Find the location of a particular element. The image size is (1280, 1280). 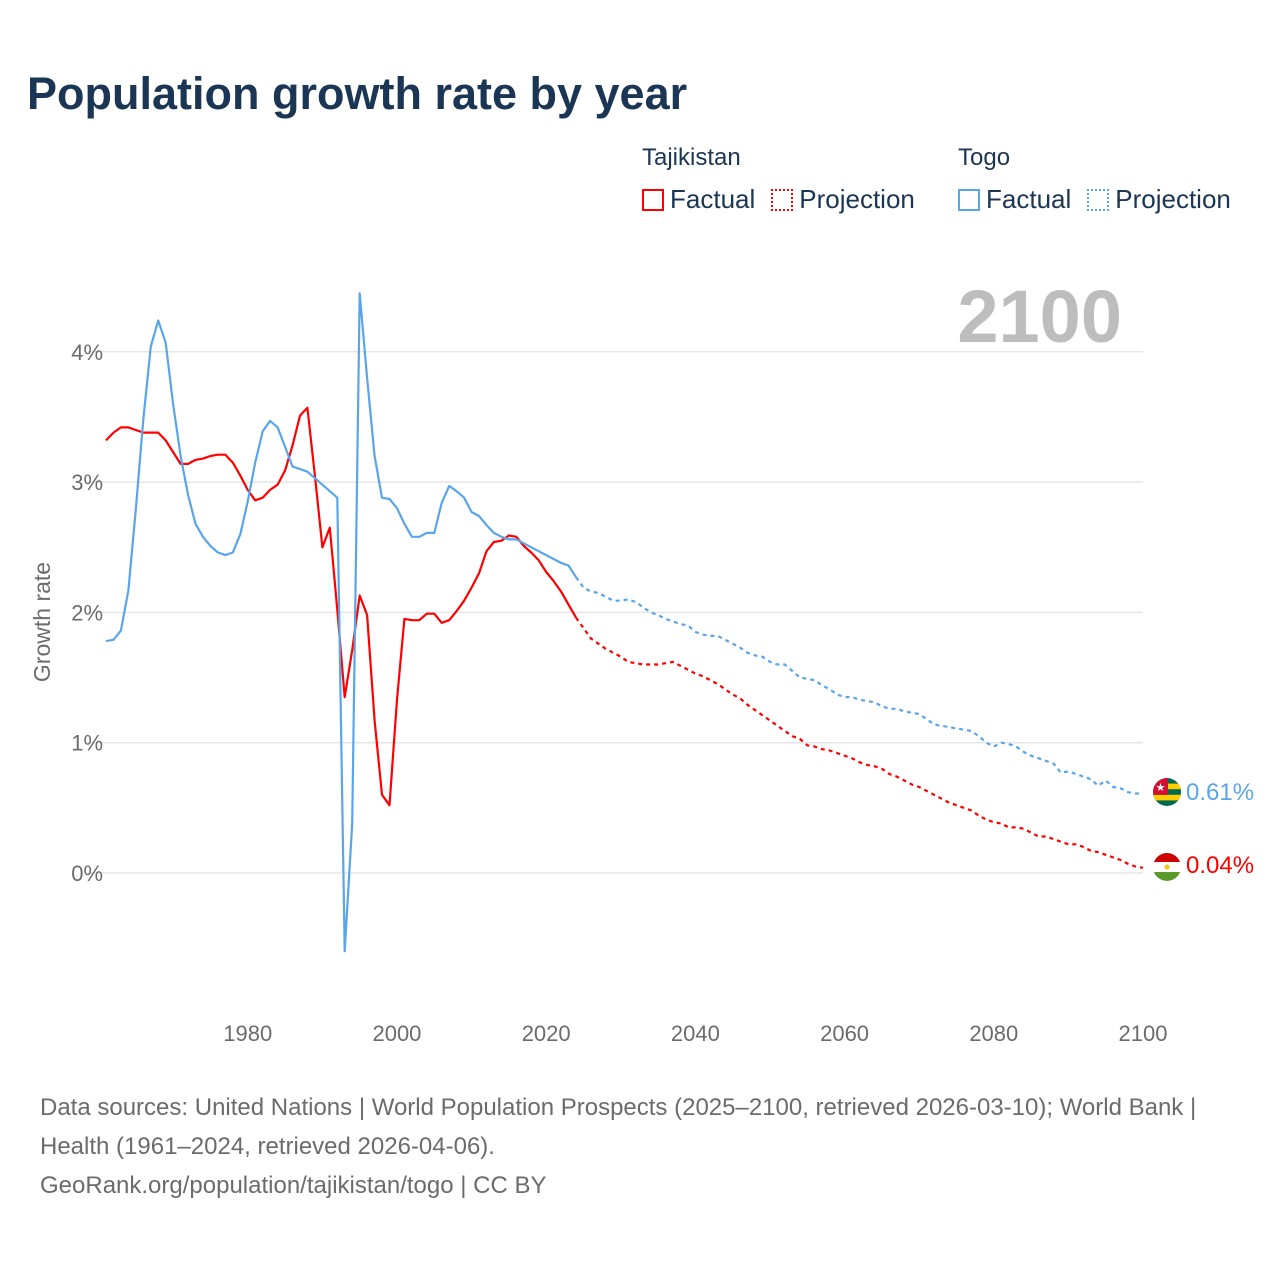

x-tick-label: 2100 is located at coordinates (1143, 1033).